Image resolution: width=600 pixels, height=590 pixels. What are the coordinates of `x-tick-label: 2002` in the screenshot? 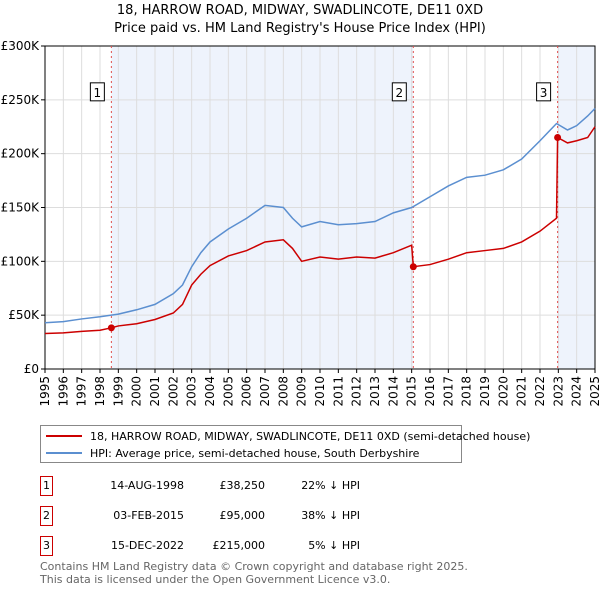 It's located at (173, 391).